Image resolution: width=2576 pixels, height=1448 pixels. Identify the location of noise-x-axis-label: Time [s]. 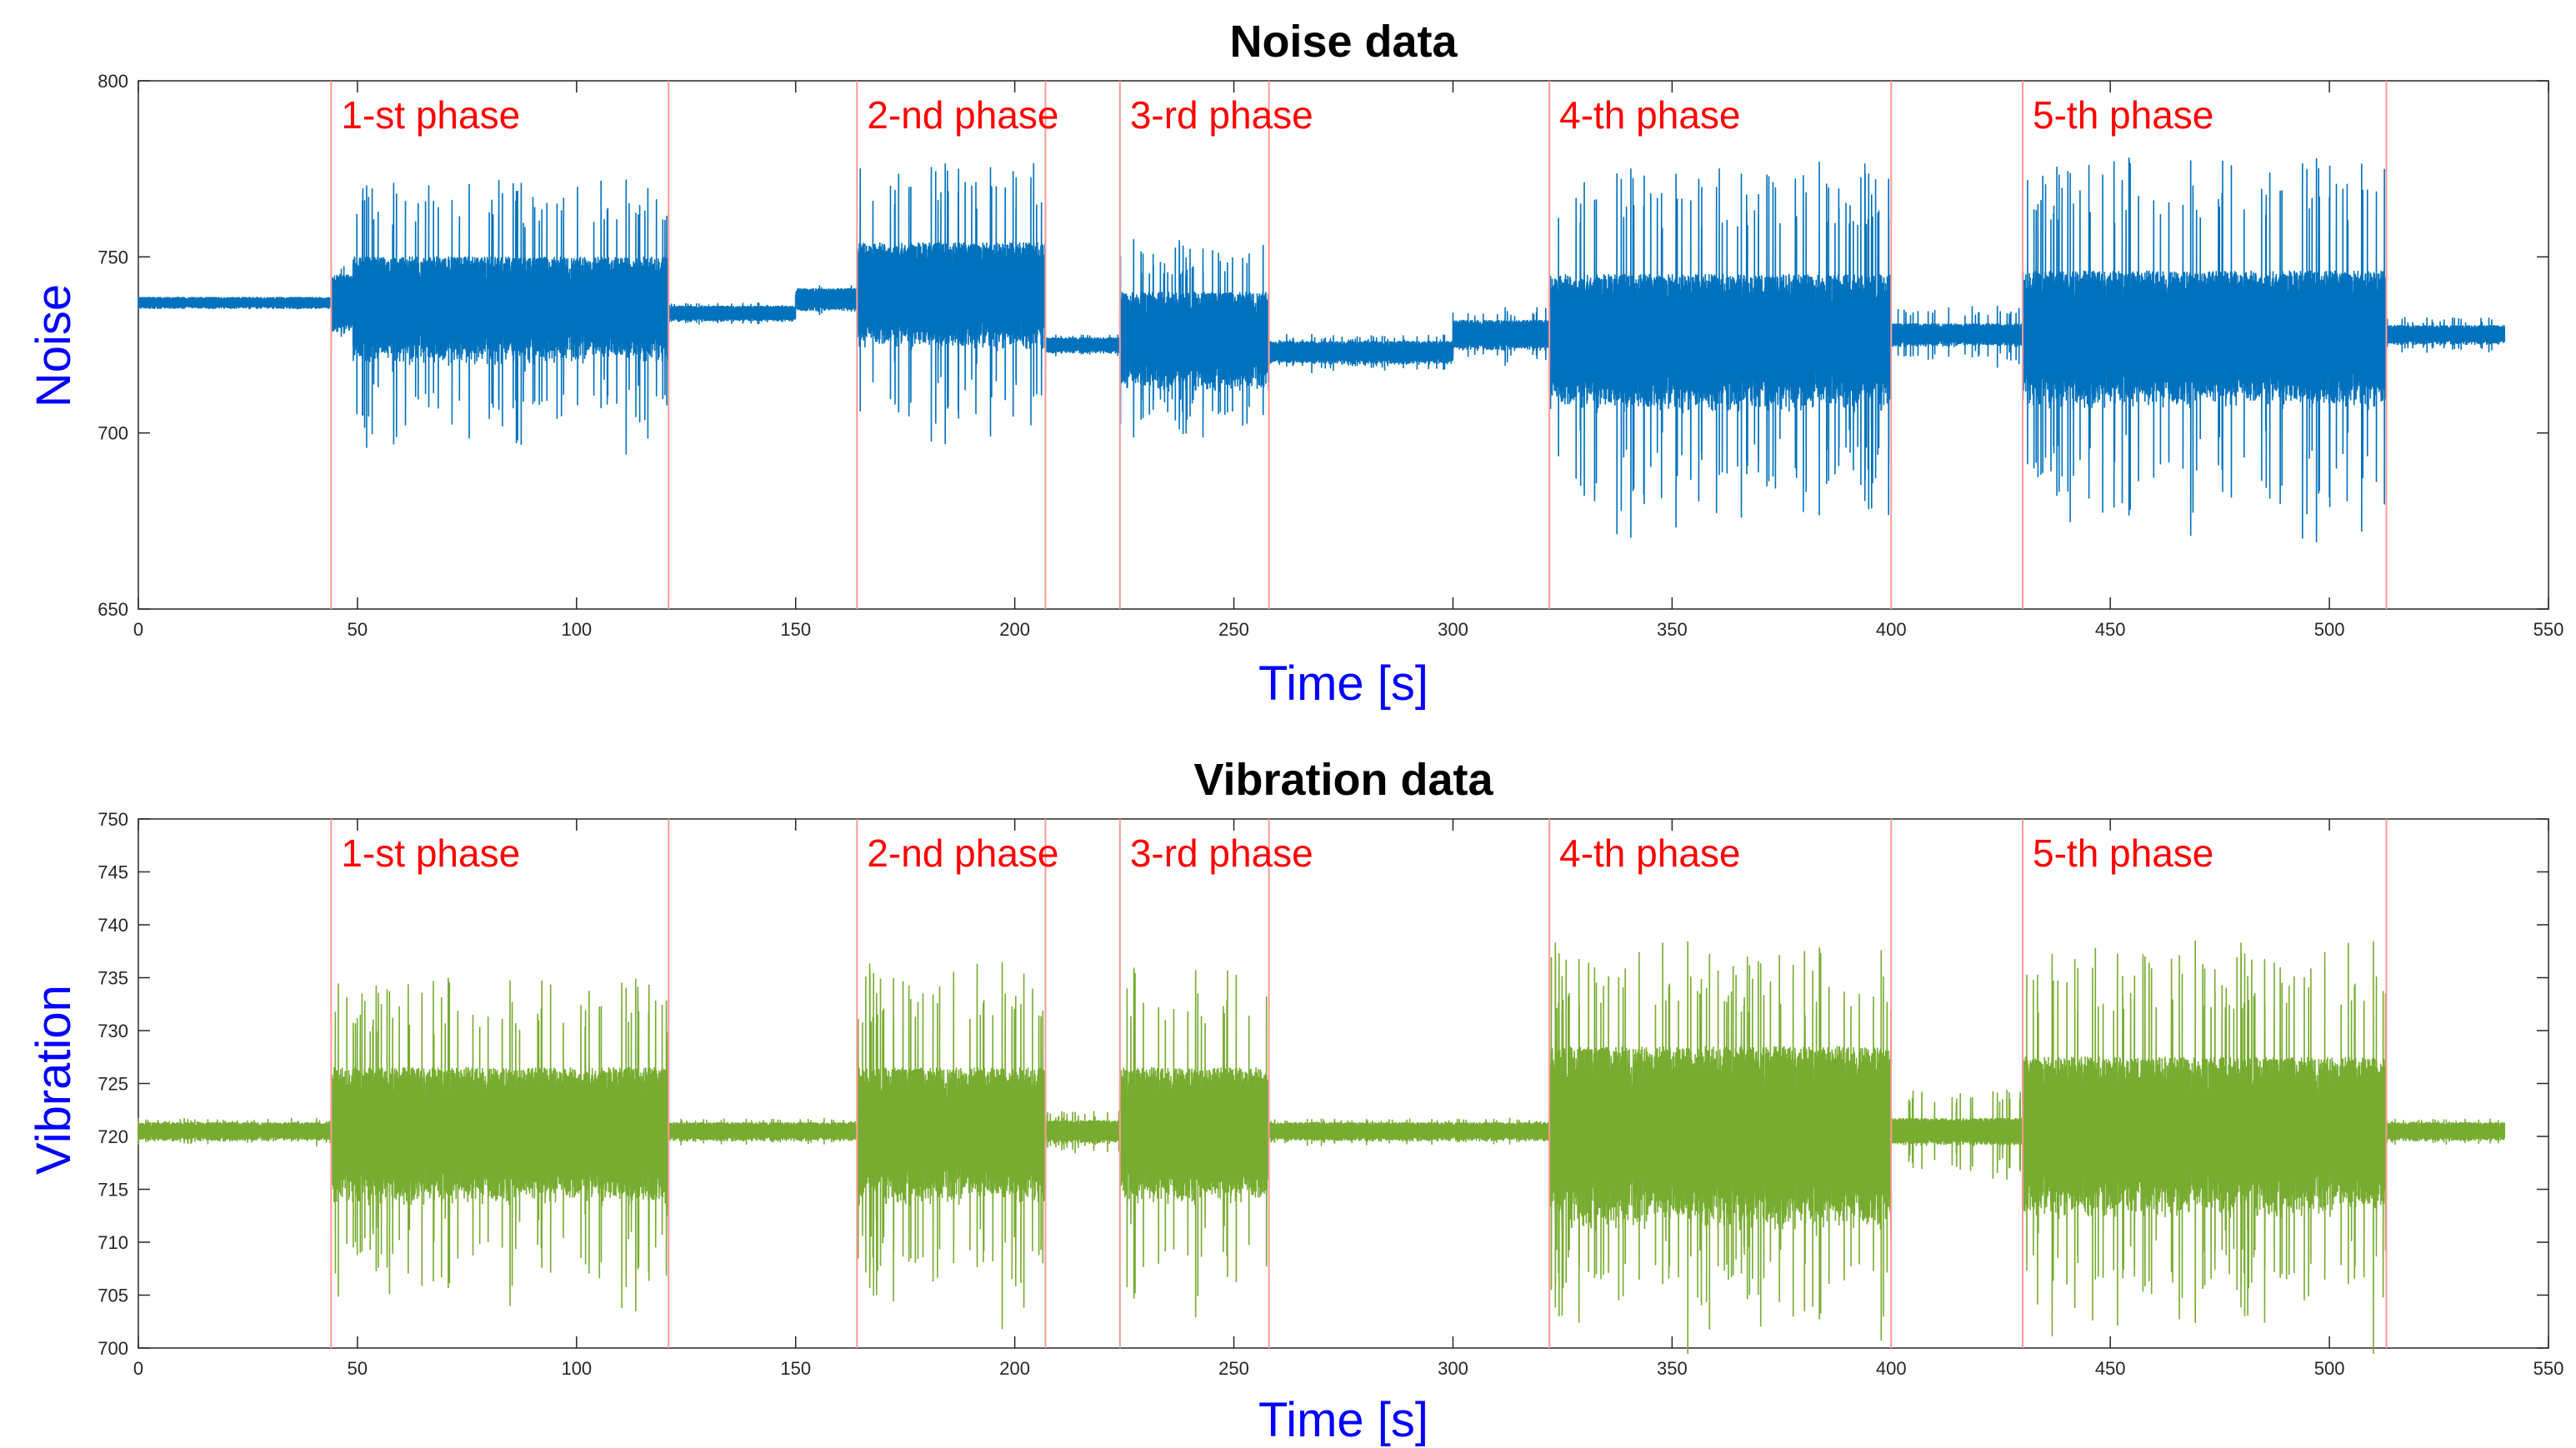
(1343, 684).